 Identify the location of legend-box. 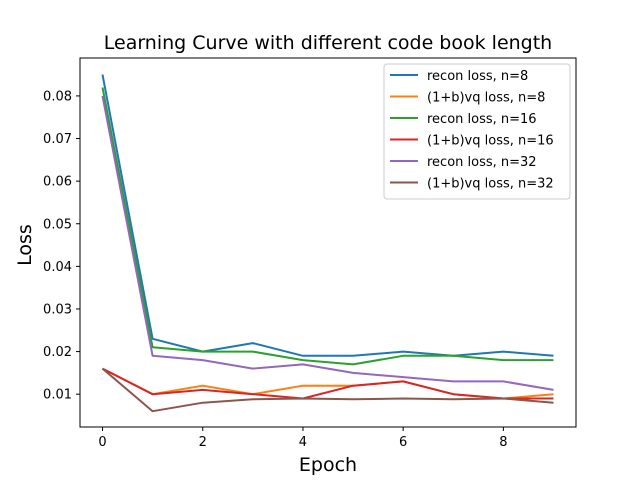
(477, 131).